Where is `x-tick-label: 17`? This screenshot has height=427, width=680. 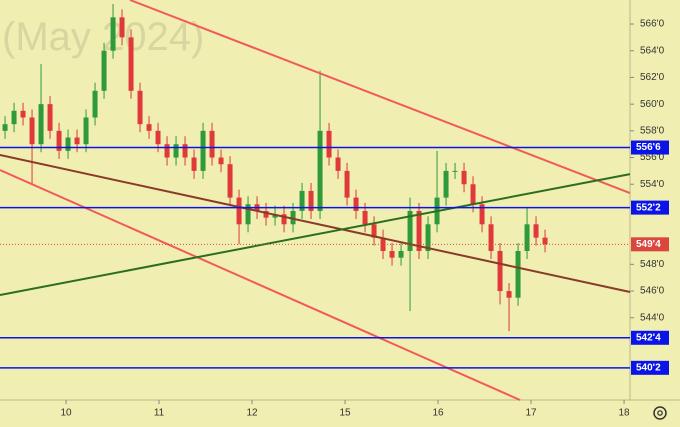 x-tick-label: 17 is located at coordinates (531, 413).